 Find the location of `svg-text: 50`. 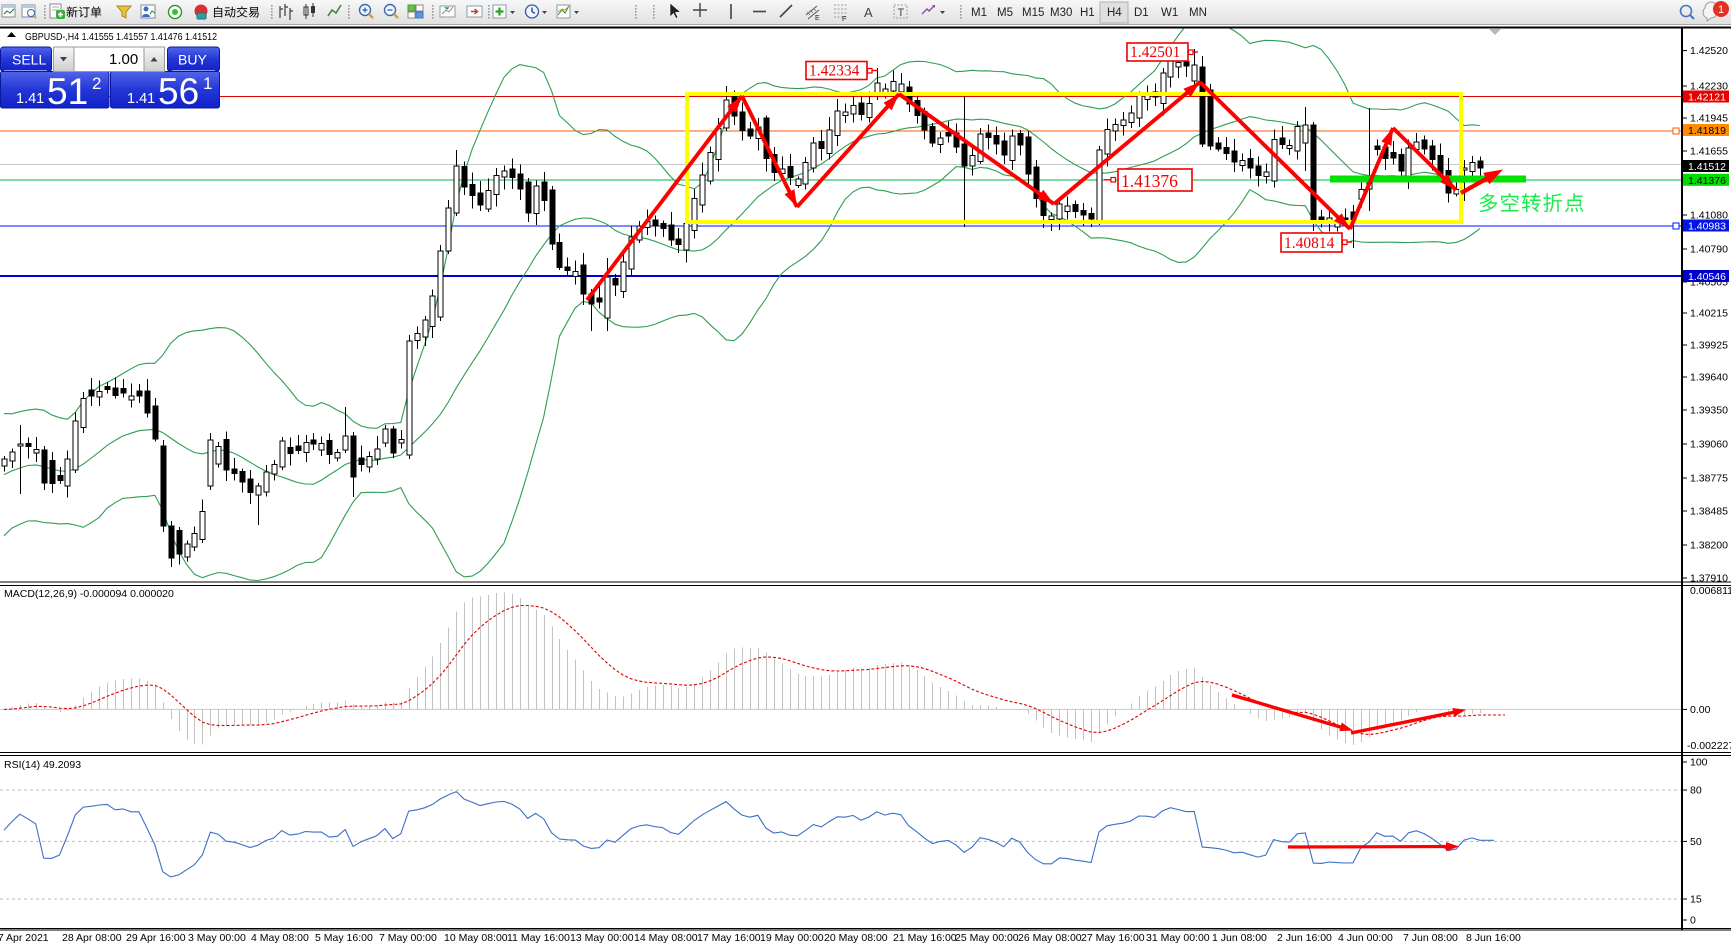

svg-text: 50 is located at coordinates (1696, 842).